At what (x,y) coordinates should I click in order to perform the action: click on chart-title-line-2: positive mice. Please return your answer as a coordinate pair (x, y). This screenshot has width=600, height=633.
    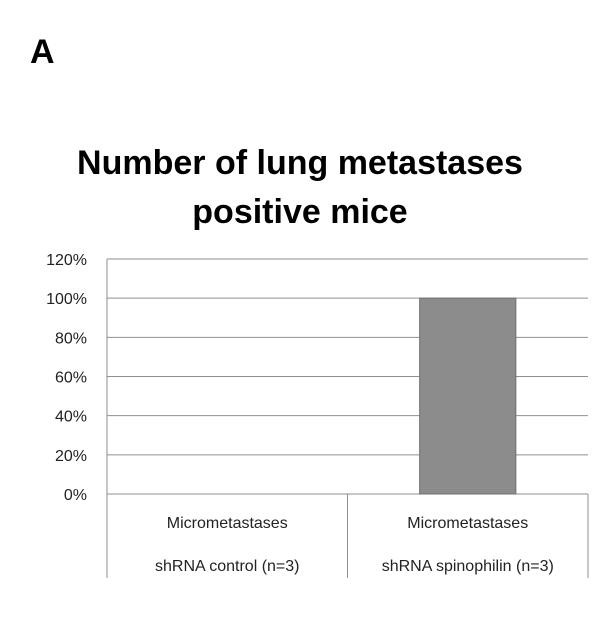
    Looking at the image, I should click on (300, 212).